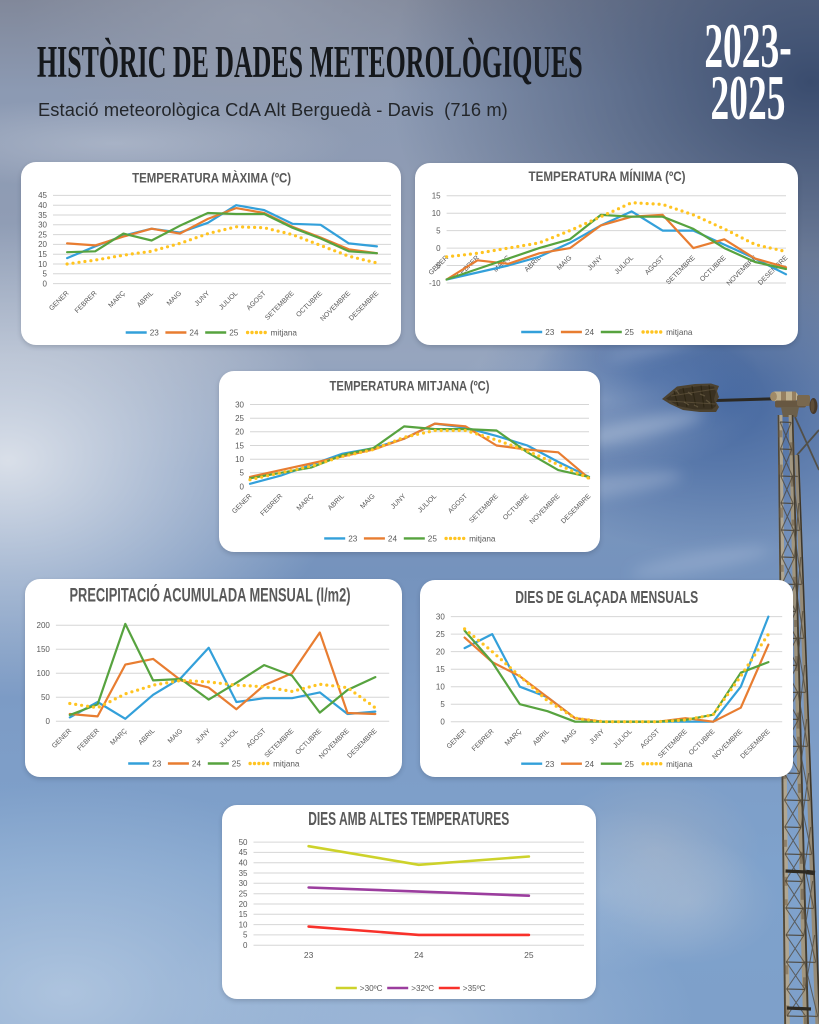 The height and width of the screenshot is (1024, 819). I want to click on svg-text: >35ºC, so click(474, 988).